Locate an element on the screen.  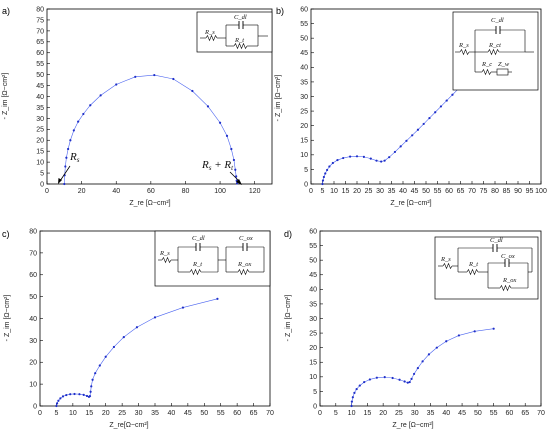
panel-b-xtick-label: 80 is located at coordinates (495, 191).